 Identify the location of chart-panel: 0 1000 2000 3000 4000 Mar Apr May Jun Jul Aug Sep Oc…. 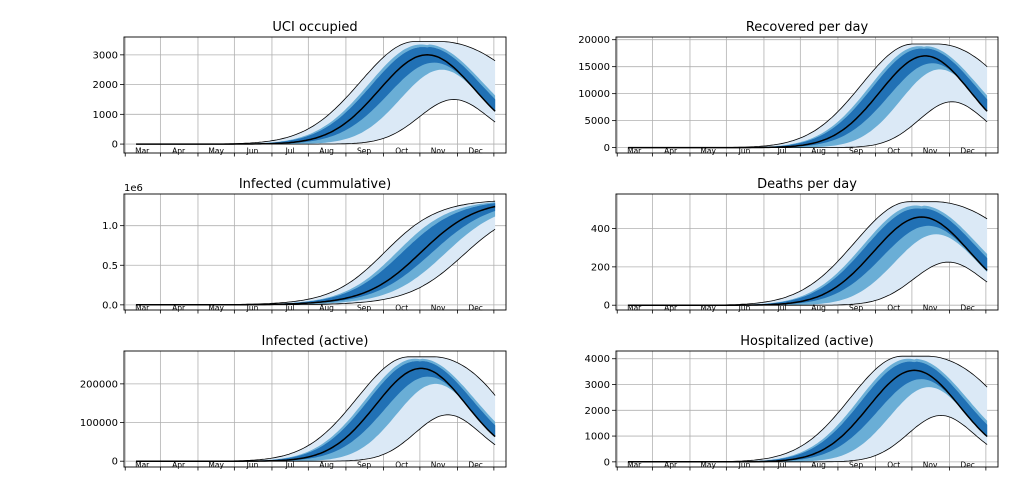
(792, 402).